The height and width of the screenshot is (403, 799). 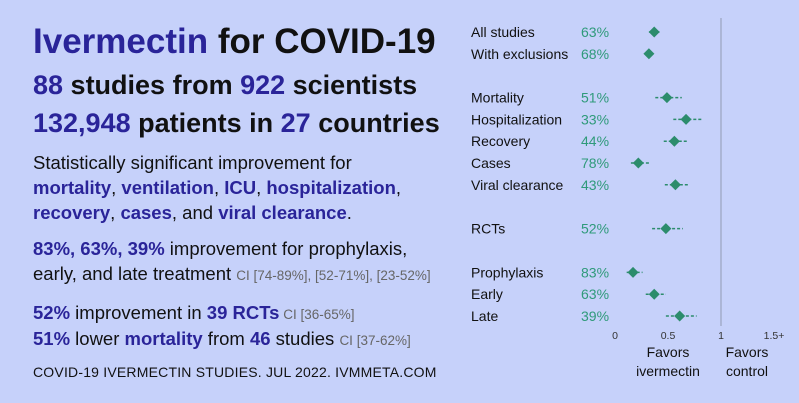 What do you see at coordinates (243, 312) in the screenshot?
I see `rct-count: 39 RCTs` at bounding box center [243, 312].